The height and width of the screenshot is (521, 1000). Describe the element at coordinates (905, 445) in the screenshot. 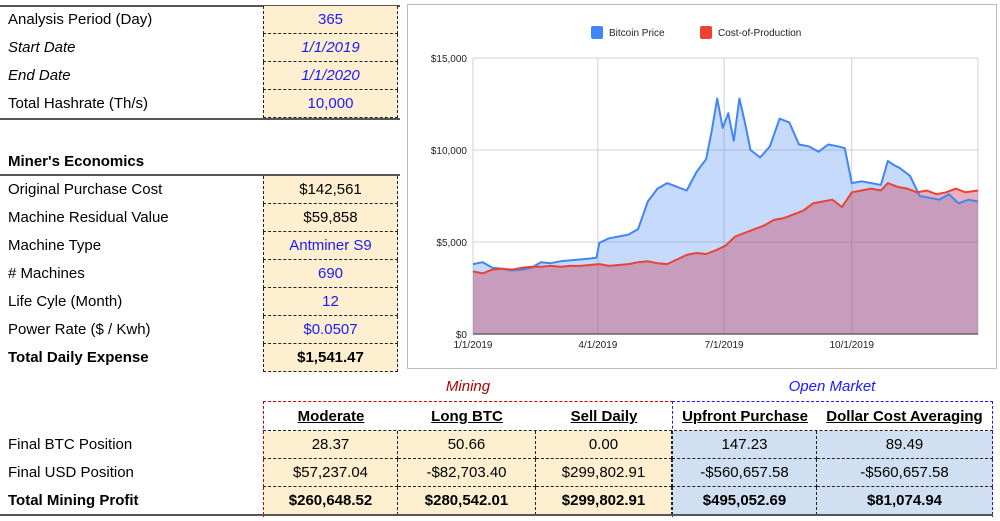

I see `cell-final-btc-dca: 89.49` at that location.